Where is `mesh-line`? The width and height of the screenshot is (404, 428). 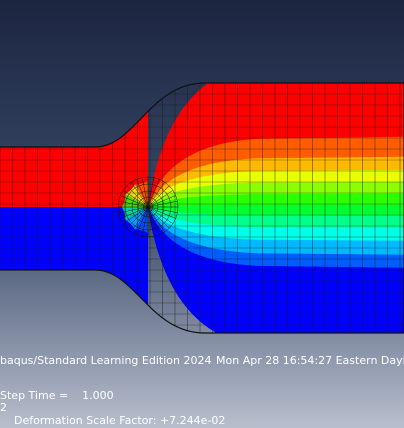 mesh-line is located at coordinates (148, 207).